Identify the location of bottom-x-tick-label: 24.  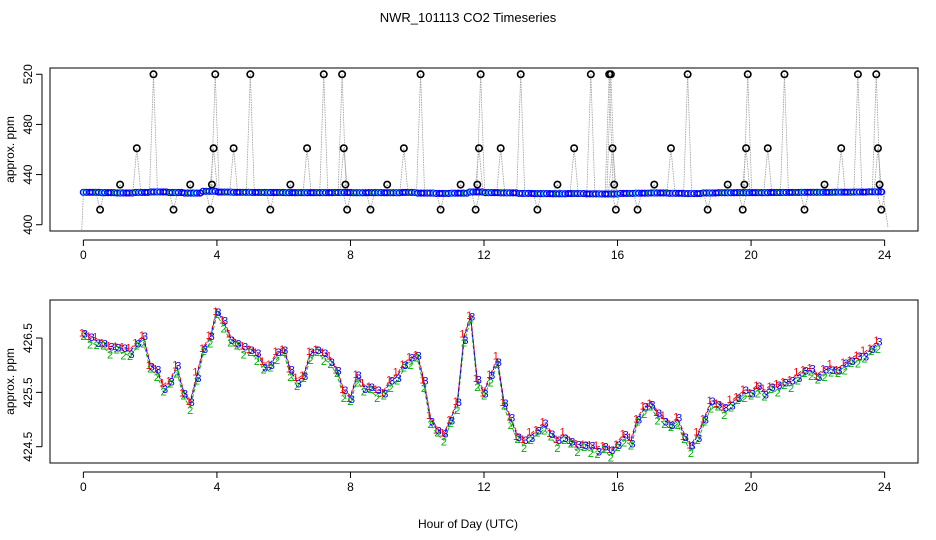
(885, 487).